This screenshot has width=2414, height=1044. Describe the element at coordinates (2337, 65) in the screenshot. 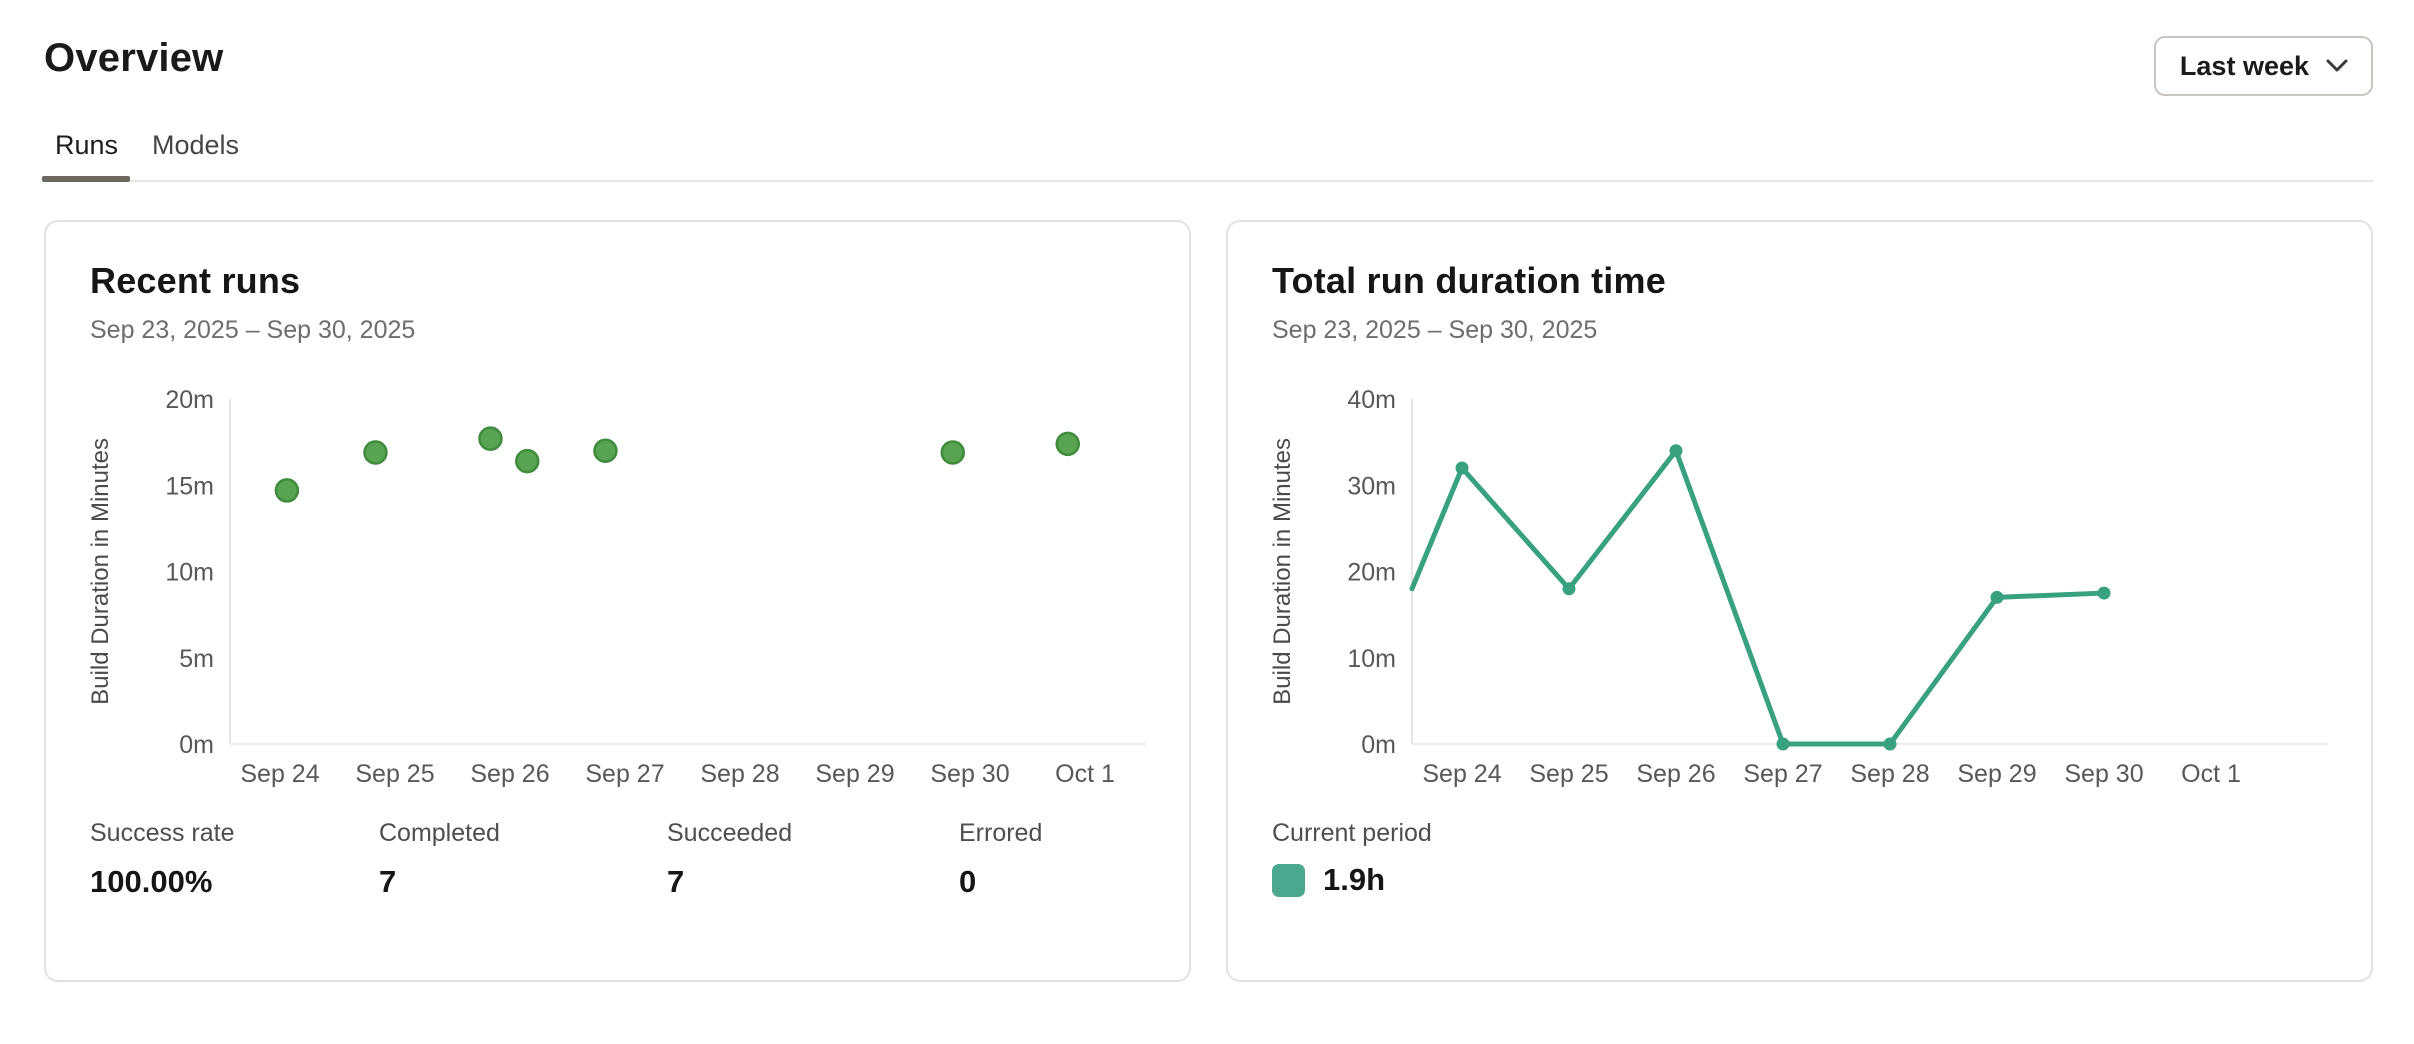

I see `chevron-down-icon` at that location.